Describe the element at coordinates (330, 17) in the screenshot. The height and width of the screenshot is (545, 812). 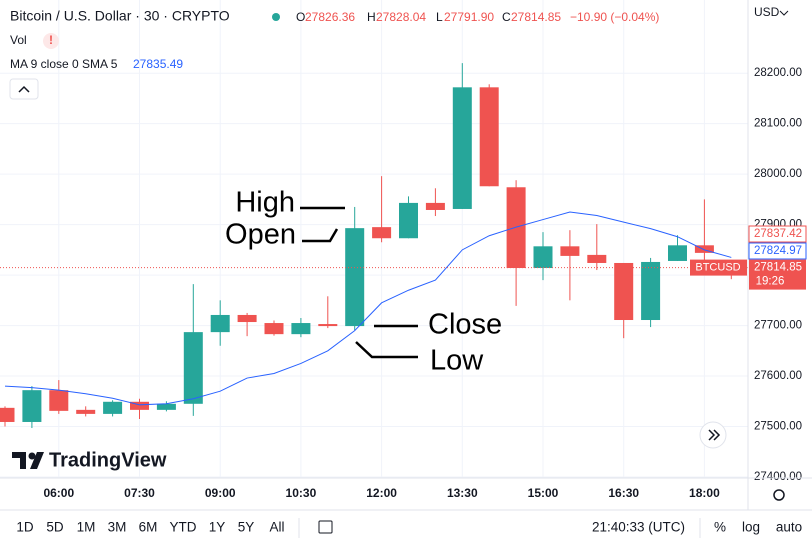
I see `ohlc-value: 27826.36` at that location.